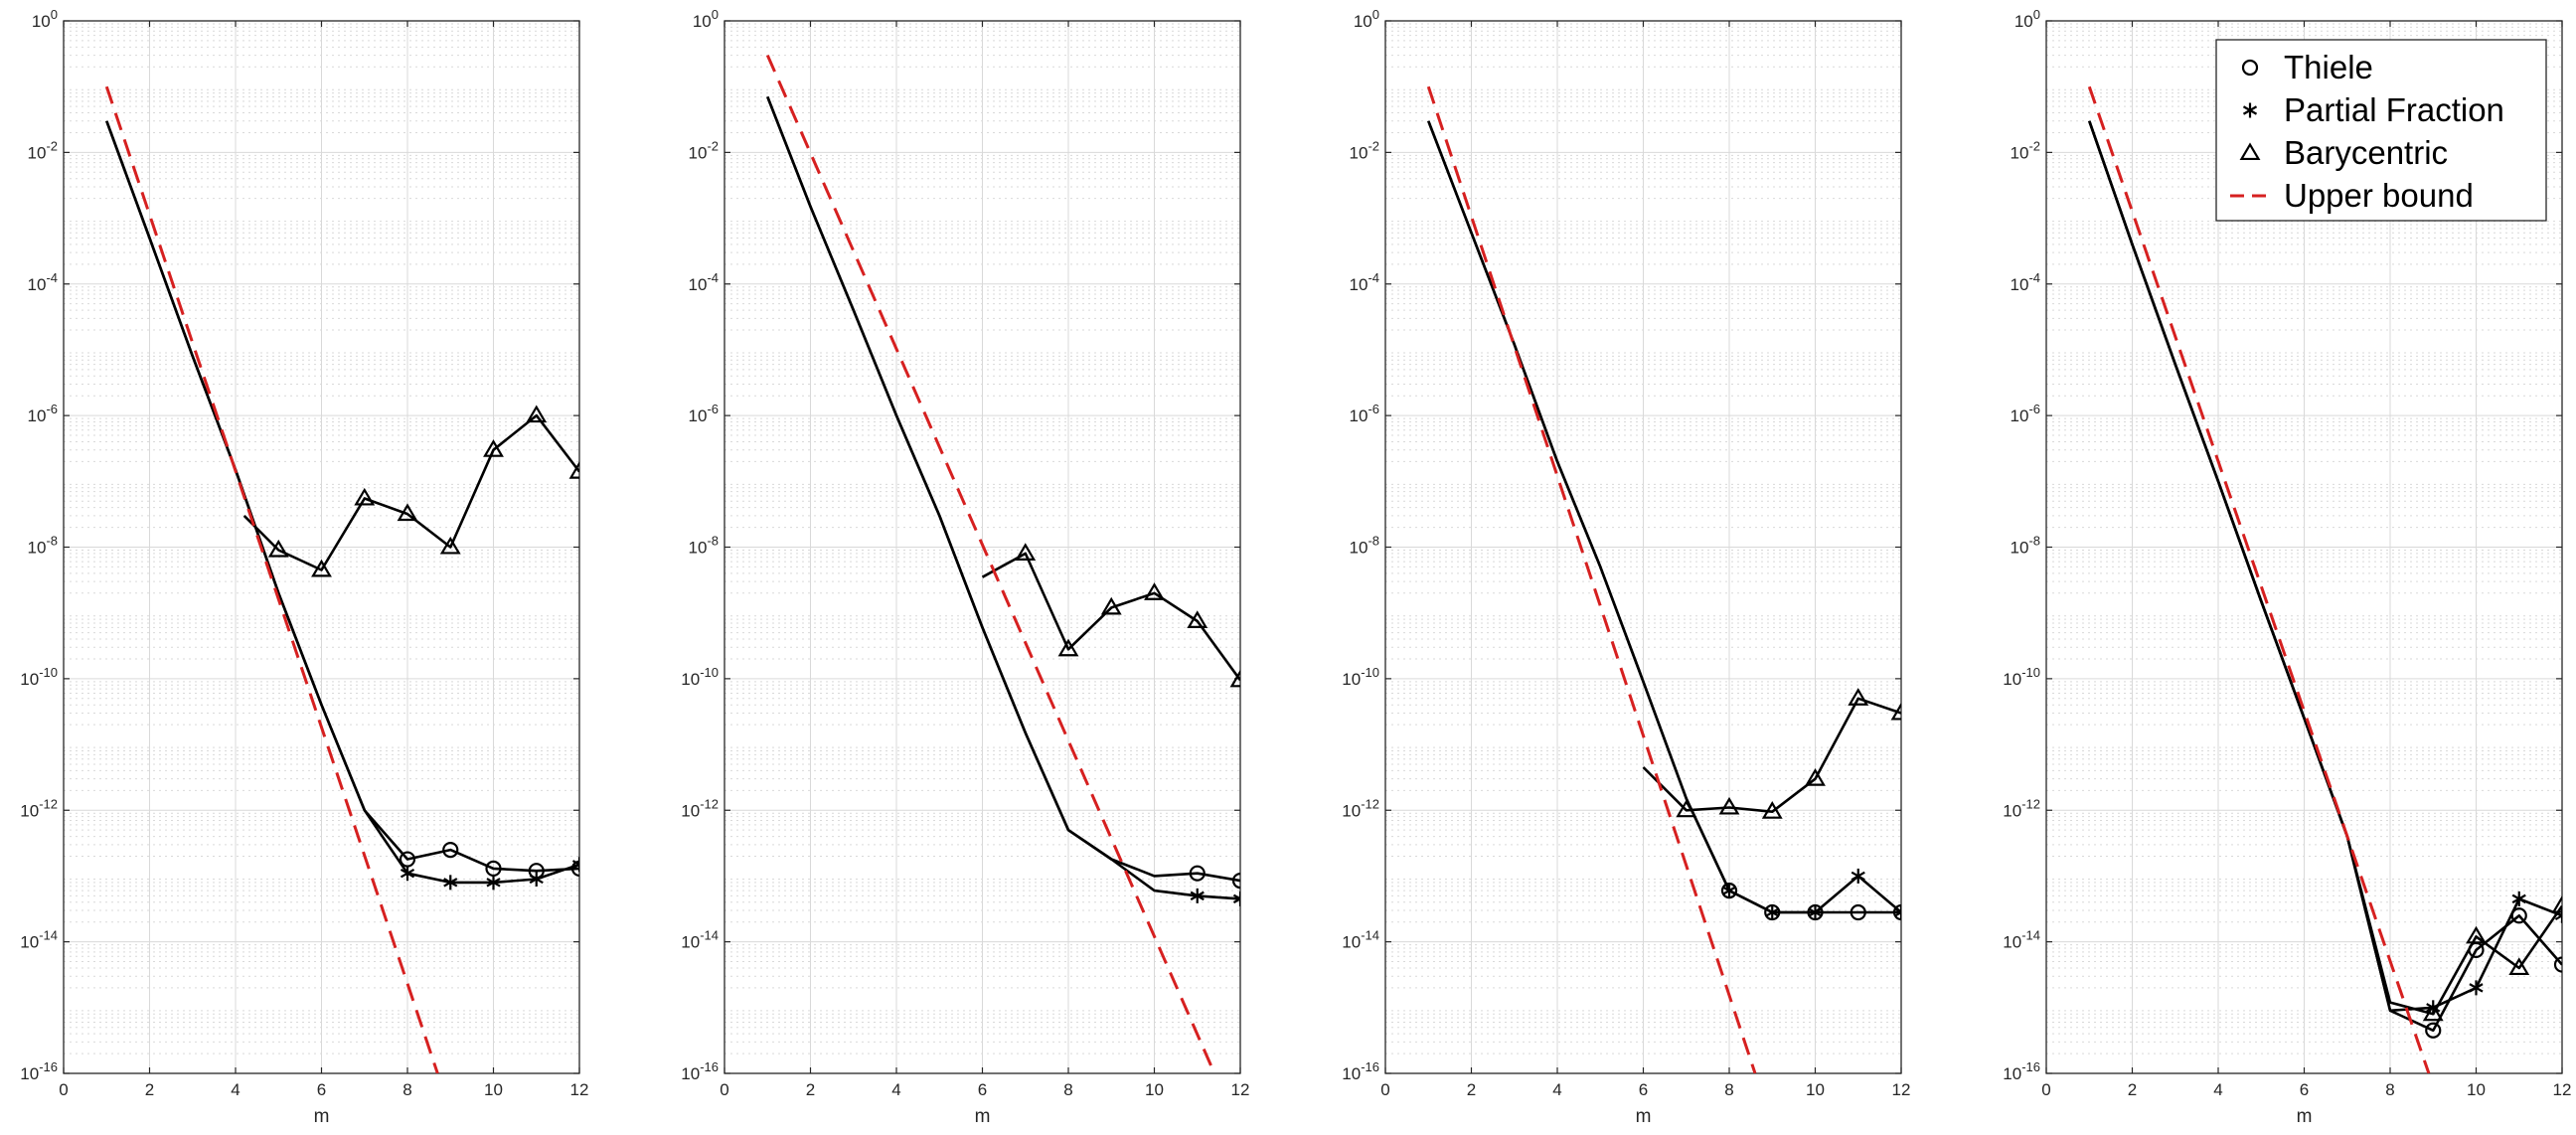  What do you see at coordinates (2250, 152) in the screenshot?
I see `legend-triangle-marker` at bounding box center [2250, 152].